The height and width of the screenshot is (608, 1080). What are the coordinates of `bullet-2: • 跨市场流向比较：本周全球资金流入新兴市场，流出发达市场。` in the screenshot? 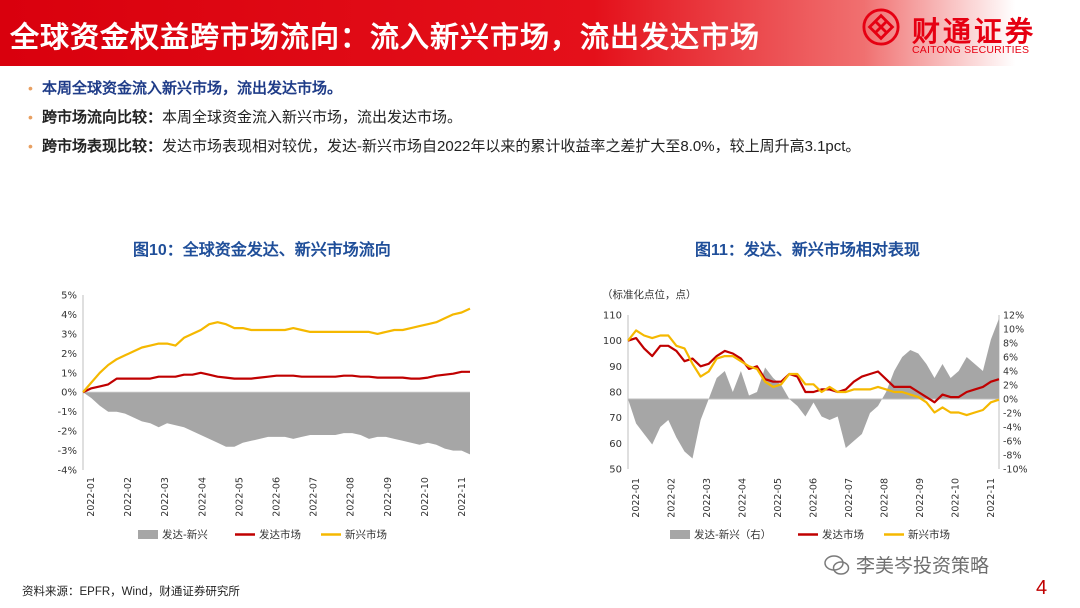 It's located at (543, 117).